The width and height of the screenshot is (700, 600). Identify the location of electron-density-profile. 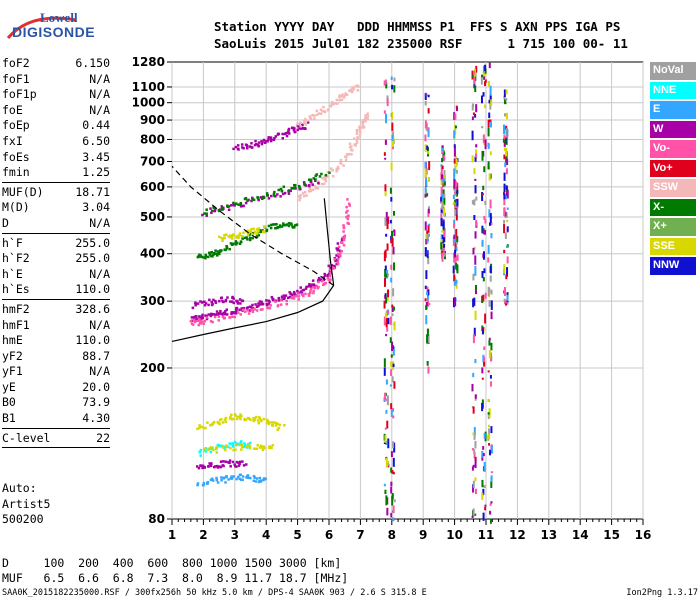
(253, 313).